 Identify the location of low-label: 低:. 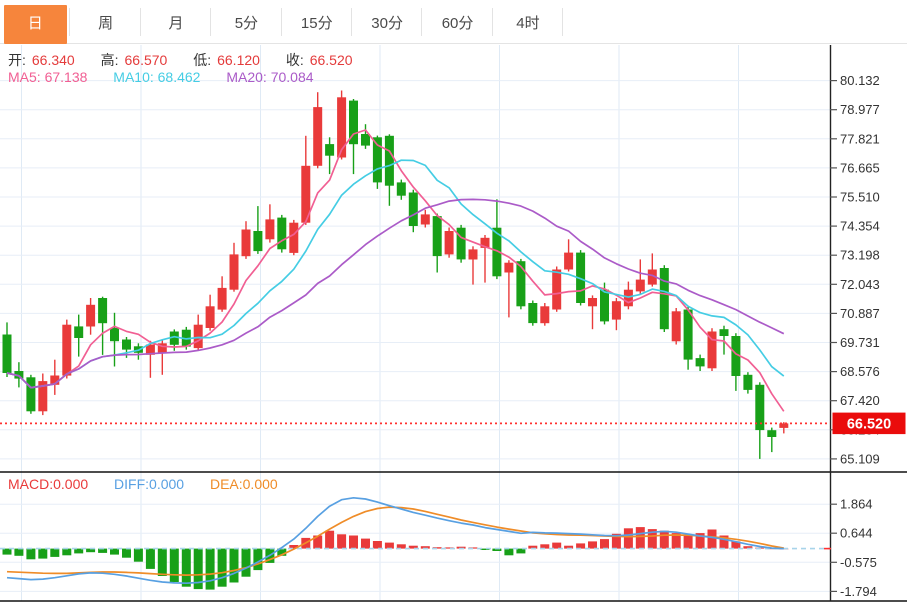
(202, 60).